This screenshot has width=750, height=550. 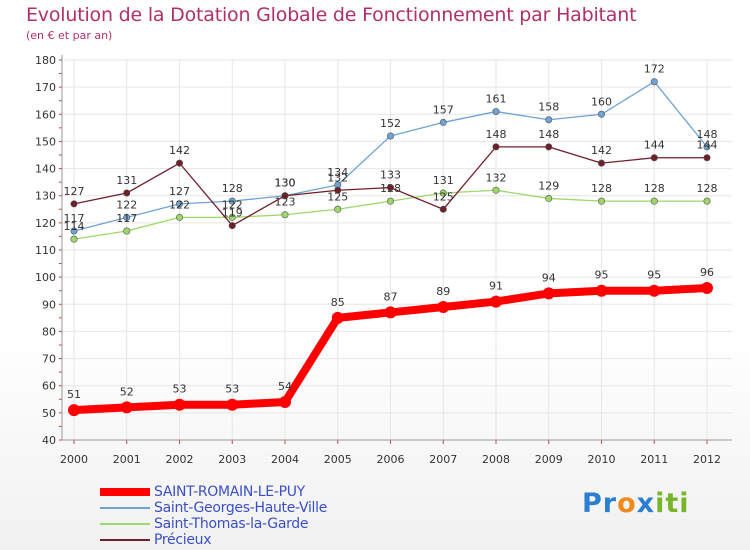 I want to click on y-tick-label: 120, so click(x=45, y=223).